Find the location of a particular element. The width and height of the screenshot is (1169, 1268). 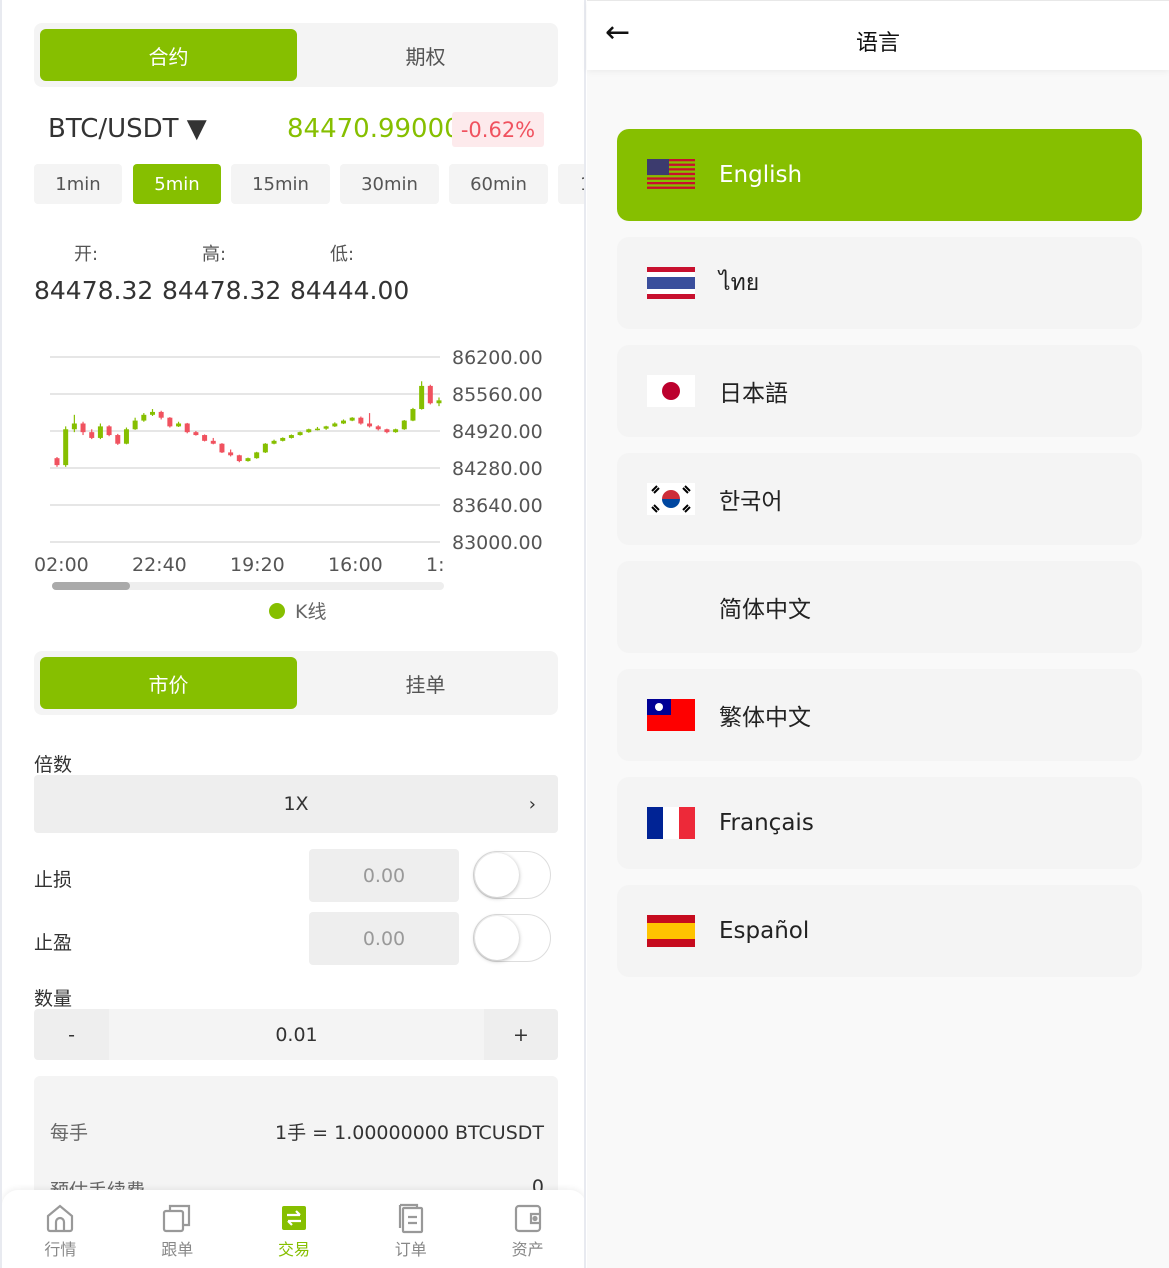

timeframe-more: 1 is located at coordinates (571, 184).